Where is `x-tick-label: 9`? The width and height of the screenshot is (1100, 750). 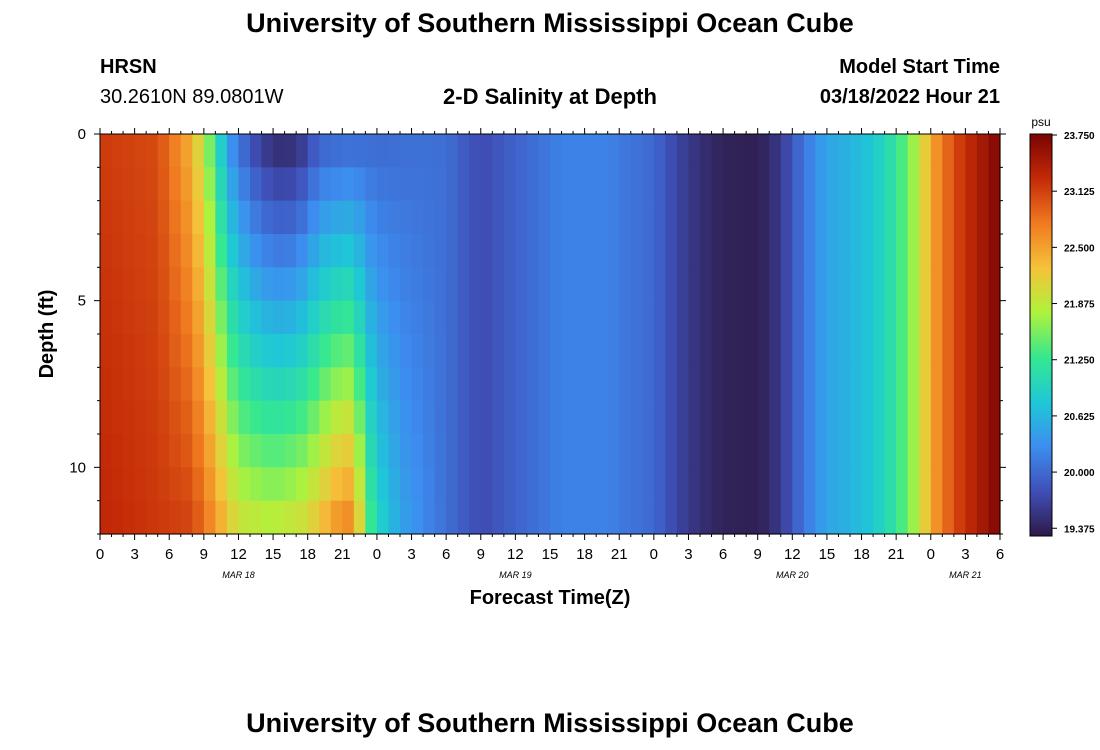
x-tick-label: 9 is located at coordinates (481, 554).